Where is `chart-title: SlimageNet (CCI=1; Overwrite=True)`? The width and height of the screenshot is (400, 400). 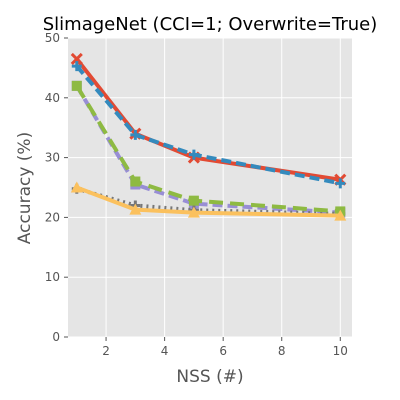
chart-title: SlimageNet (CCI=1; Overwrite=True) is located at coordinates (210, 24).